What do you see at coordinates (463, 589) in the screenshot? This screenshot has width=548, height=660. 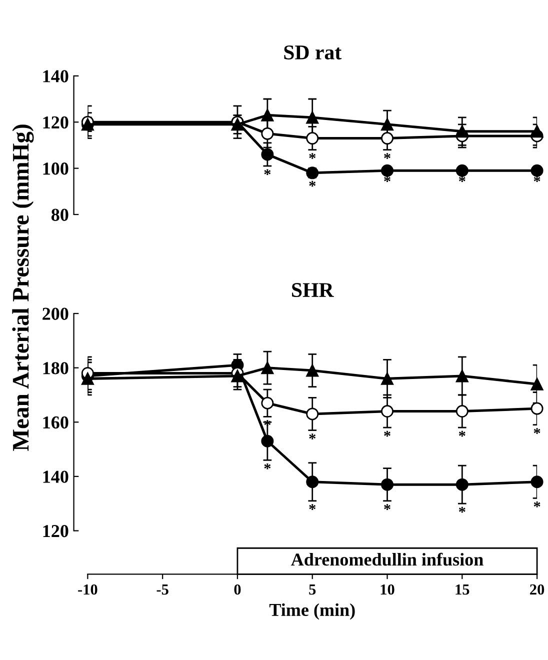 I see `x-tick-label: 15` at bounding box center [463, 589].